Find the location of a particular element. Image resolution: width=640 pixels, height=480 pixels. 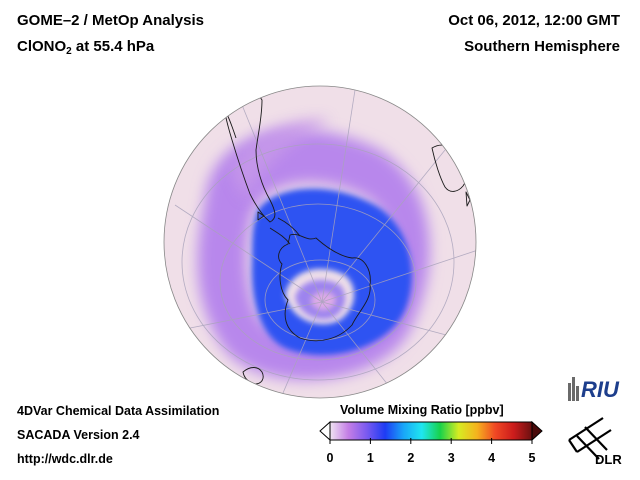

datetime: Oct 06, 2012, 12:00 GMT is located at coordinates (534, 20).